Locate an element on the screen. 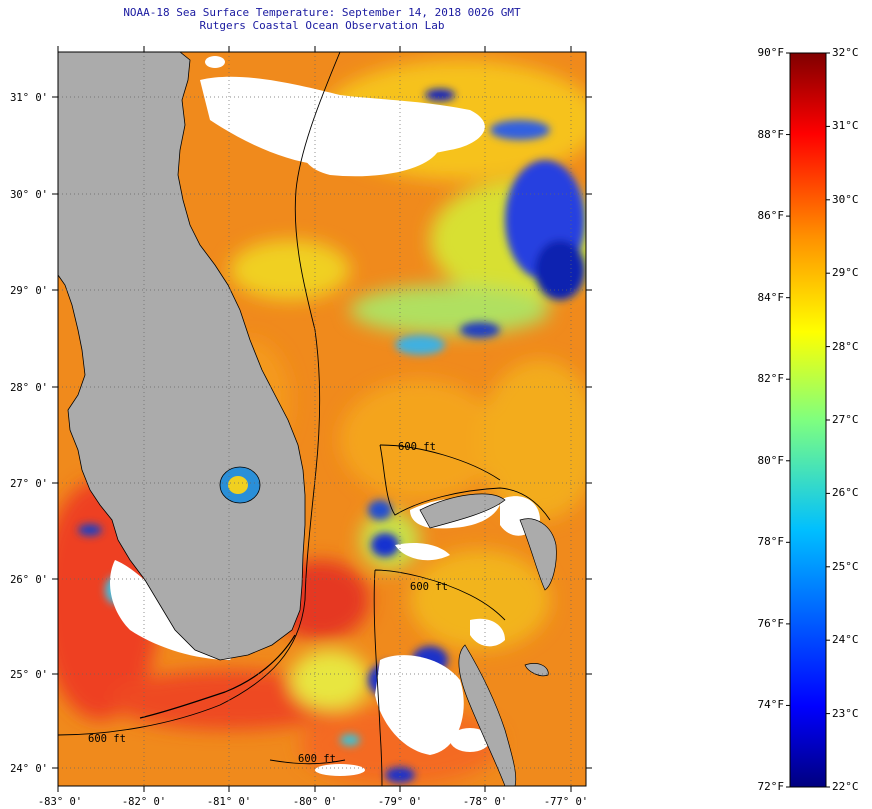 The width and height of the screenshot is (872, 809). bahamas-land is located at coordinates (488, 639).